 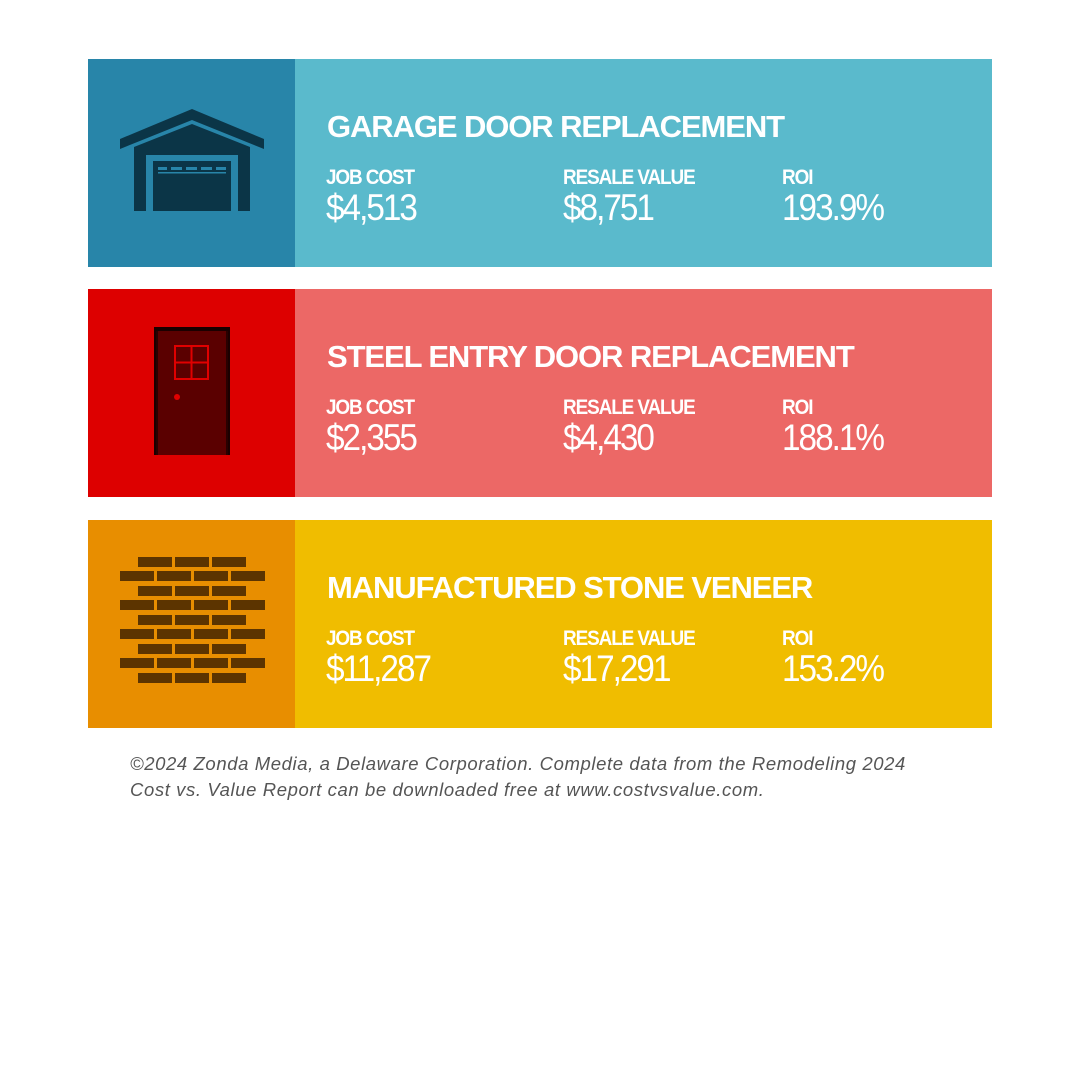 I want to click on job-cost: JOB COST $11,287, so click(x=384, y=658).